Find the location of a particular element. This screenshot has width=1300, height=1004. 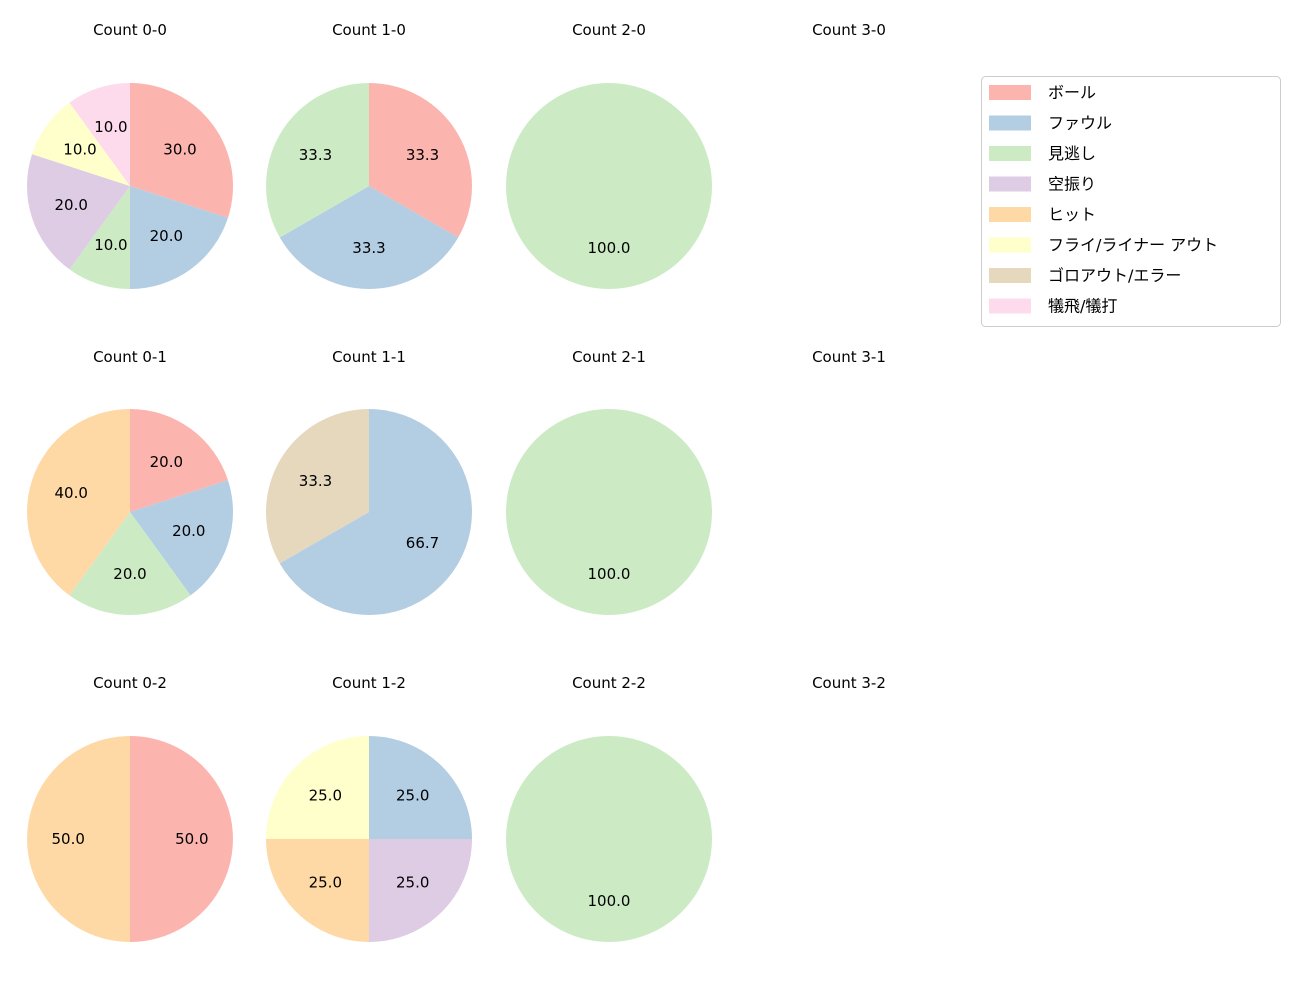

legend-label: ファウル is located at coordinates (1080, 123).